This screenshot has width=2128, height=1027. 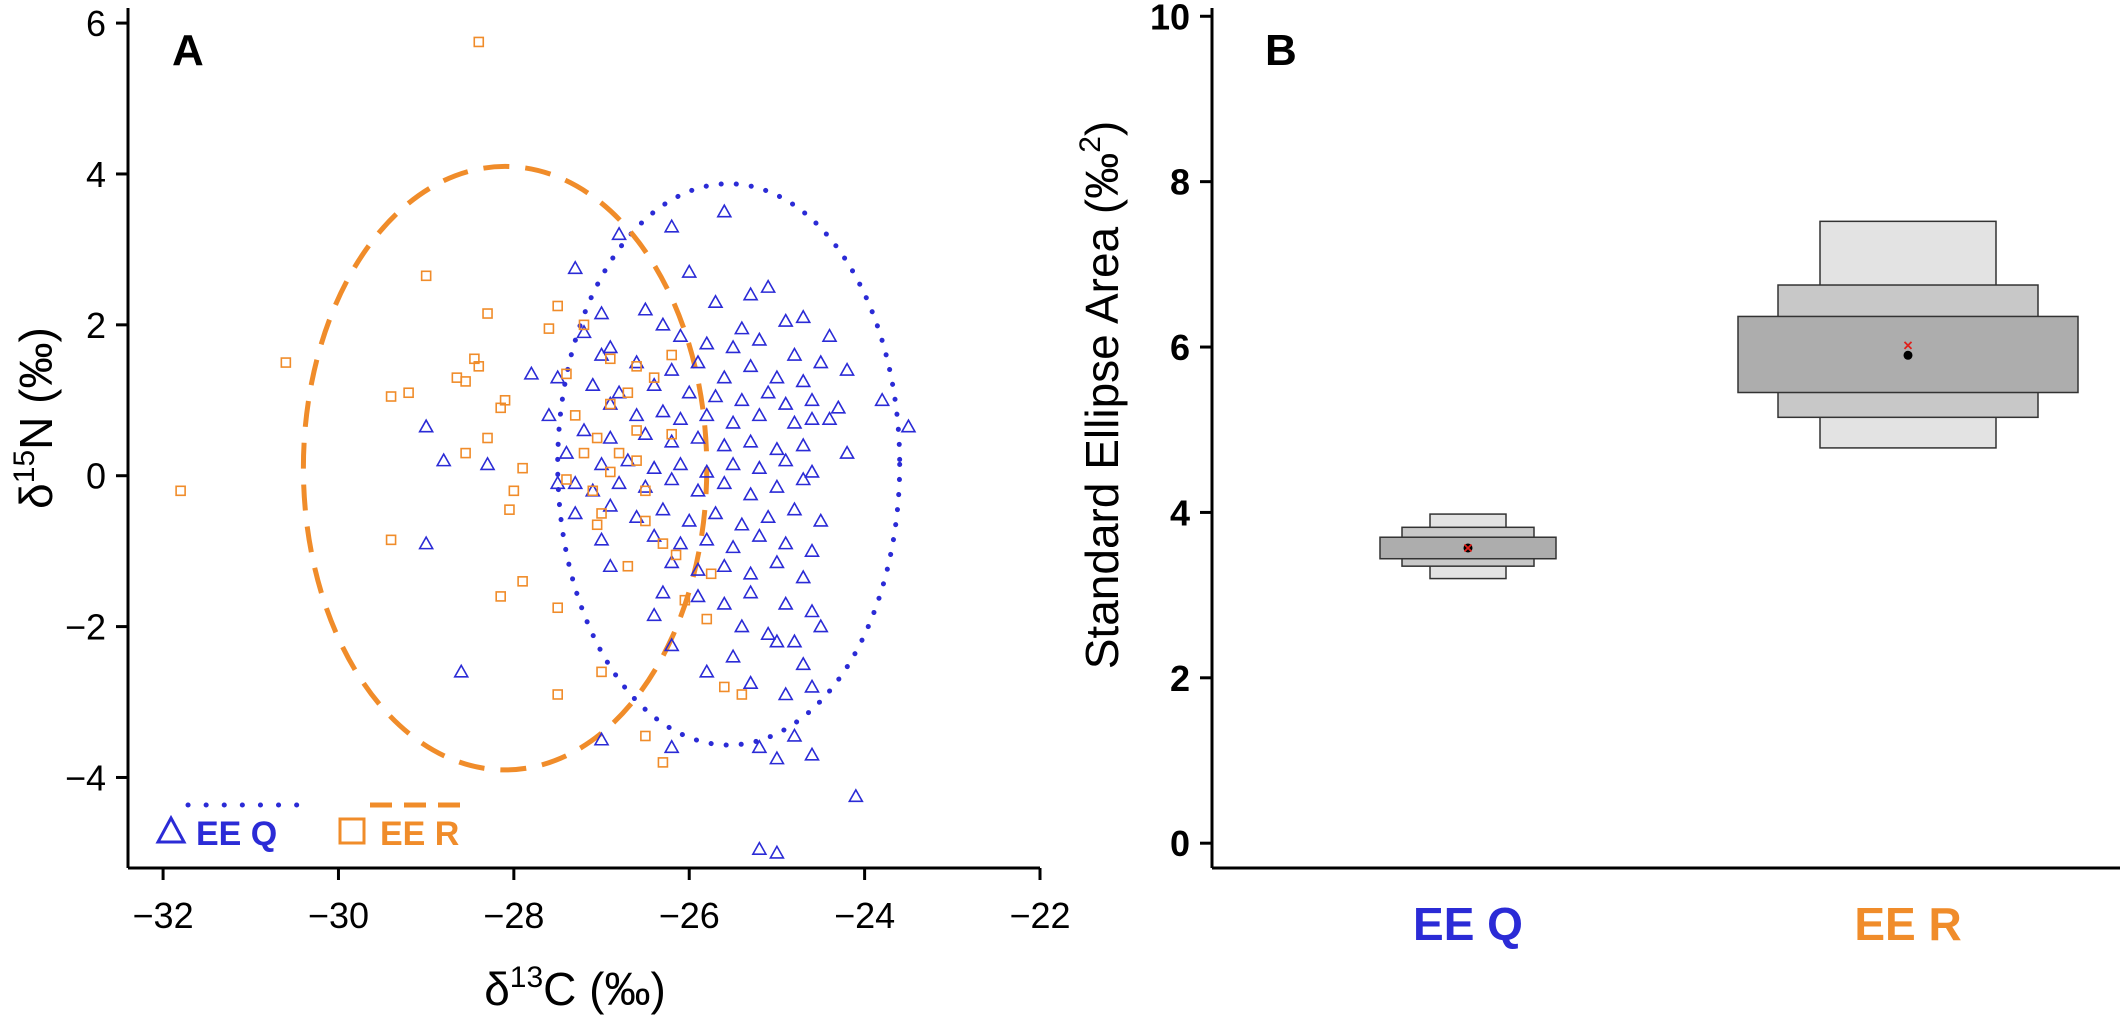 What do you see at coordinates (1907, 924) in the screenshot?
I see `category-label: EE R` at bounding box center [1907, 924].